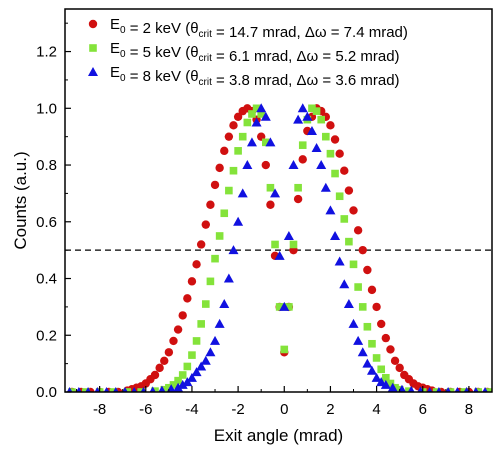 This screenshot has height=450, width=494. I want to click on y-tick-label: 0.6, so click(46, 222).